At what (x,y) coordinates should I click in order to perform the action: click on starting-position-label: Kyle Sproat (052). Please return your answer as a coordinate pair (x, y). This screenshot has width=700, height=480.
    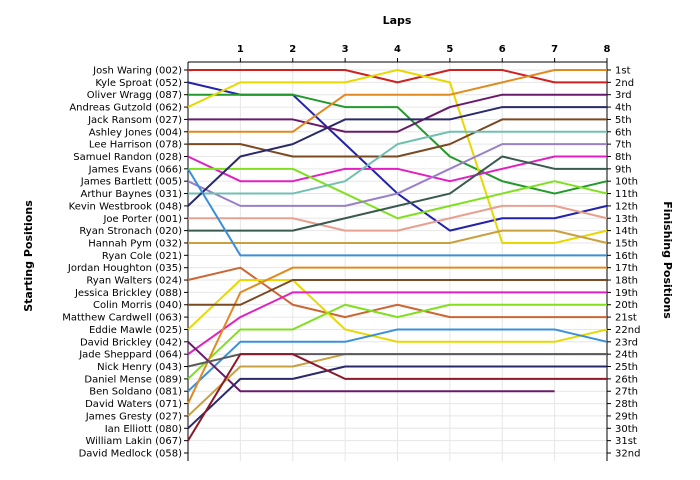
    Looking at the image, I should click on (138, 83).